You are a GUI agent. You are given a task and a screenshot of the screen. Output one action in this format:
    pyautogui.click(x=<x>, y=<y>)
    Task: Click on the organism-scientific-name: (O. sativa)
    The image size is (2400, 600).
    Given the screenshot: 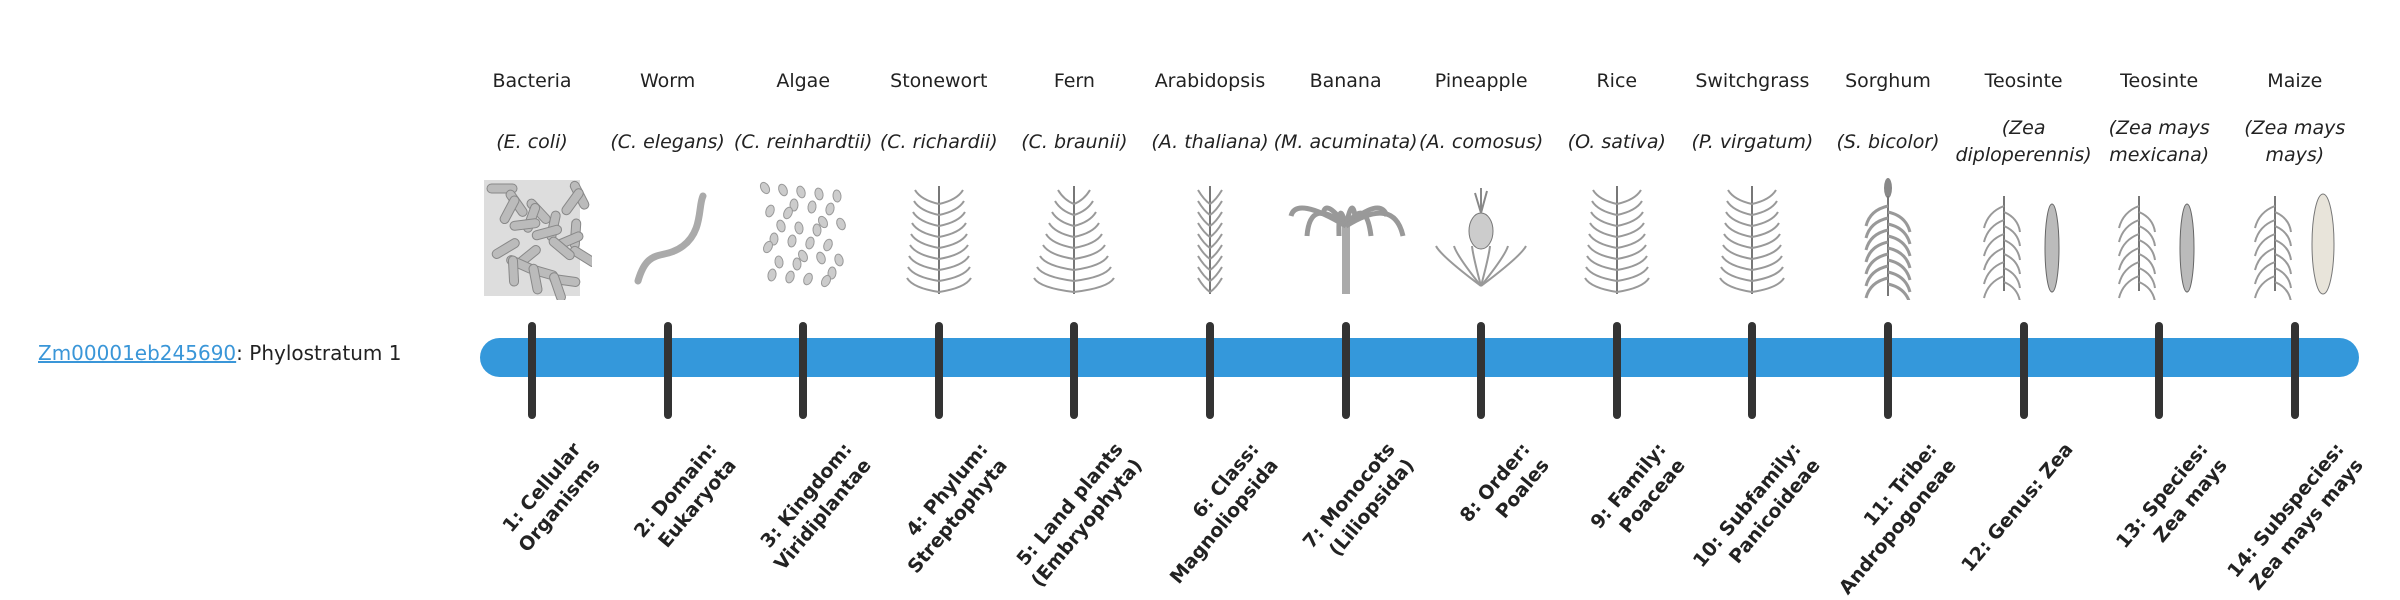 What is the action you would take?
    pyautogui.click(x=1616, y=141)
    